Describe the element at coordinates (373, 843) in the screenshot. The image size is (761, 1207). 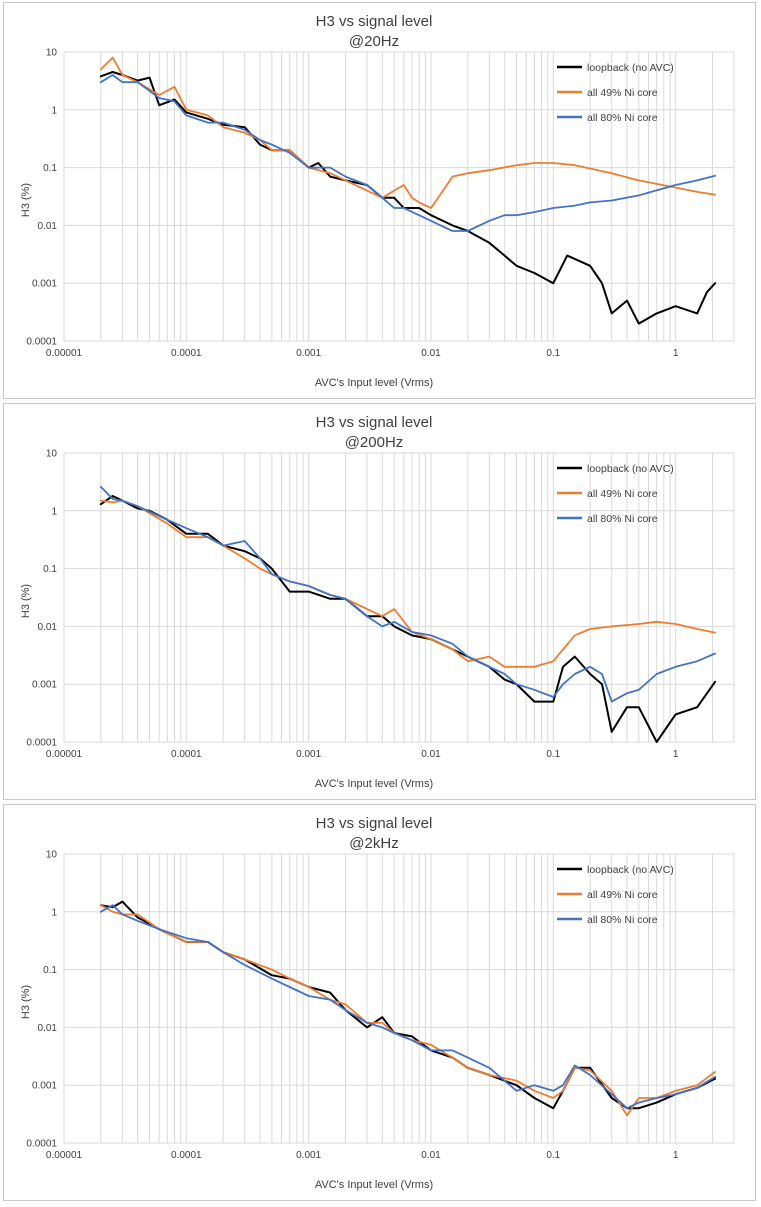
I see `chart-subtitle: @2kHz` at that location.